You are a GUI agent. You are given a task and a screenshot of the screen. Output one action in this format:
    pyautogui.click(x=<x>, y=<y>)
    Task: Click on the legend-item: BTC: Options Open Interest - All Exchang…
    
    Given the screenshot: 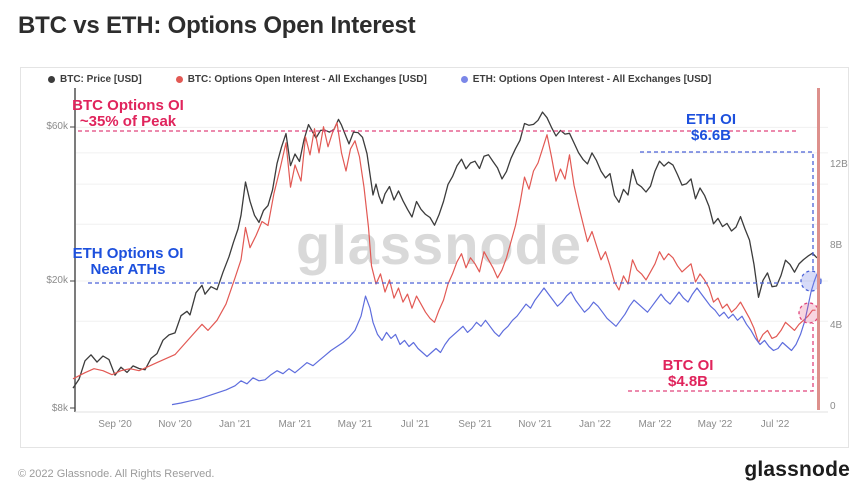 What is the action you would take?
    pyautogui.click(x=301, y=79)
    